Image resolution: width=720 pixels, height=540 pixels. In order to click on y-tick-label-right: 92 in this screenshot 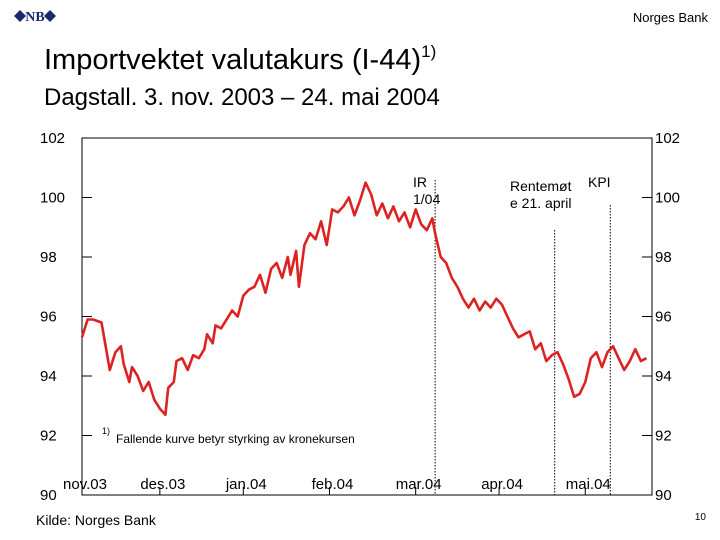, I will do `click(663, 436)`.